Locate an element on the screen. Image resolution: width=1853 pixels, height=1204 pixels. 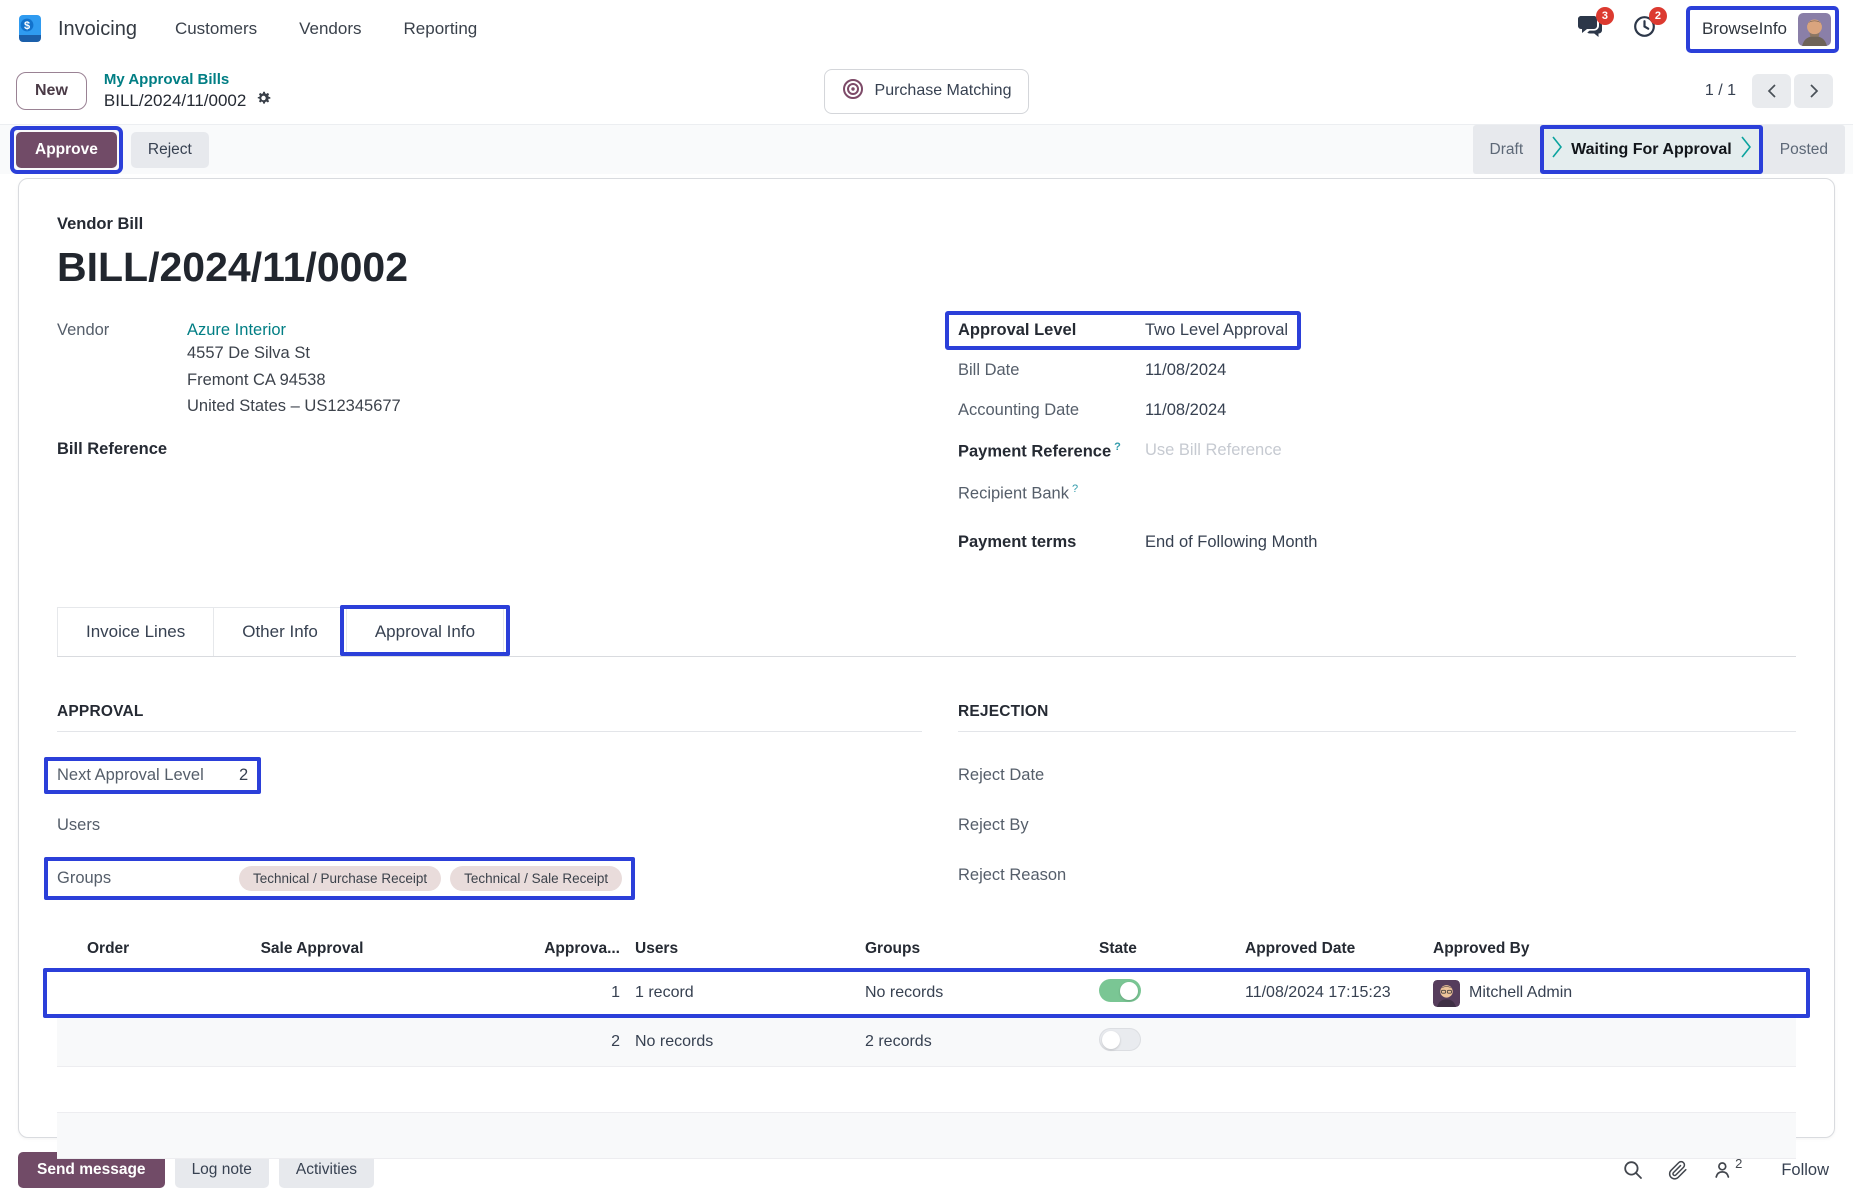
status-step-waiting-for-approval: Waiting For Approval is located at coordinates (1651, 149).